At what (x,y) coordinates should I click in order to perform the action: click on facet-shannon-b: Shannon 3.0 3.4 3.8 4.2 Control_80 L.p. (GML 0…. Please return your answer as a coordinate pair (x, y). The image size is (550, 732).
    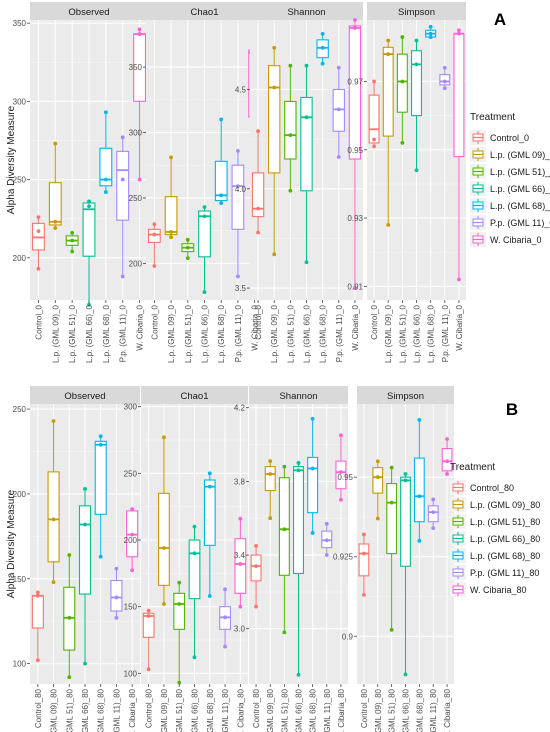
    Looking at the image, I should click on (291, 559).